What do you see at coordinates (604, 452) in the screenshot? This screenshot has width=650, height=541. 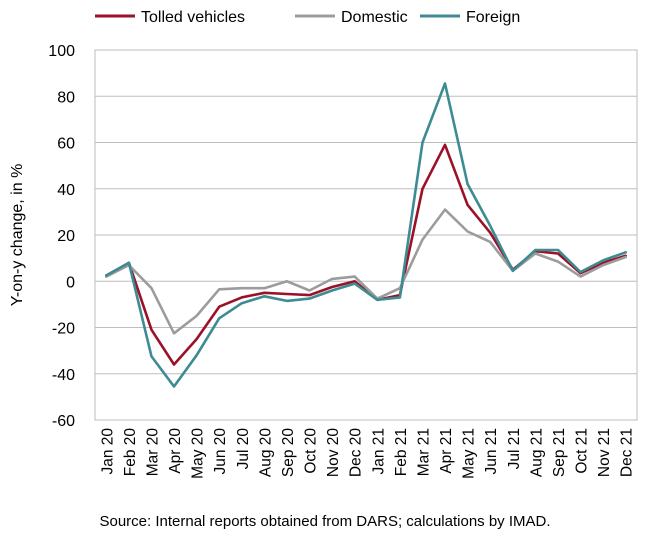 I see `x-tick-label: Nov 21` at bounding box center [604, 452].